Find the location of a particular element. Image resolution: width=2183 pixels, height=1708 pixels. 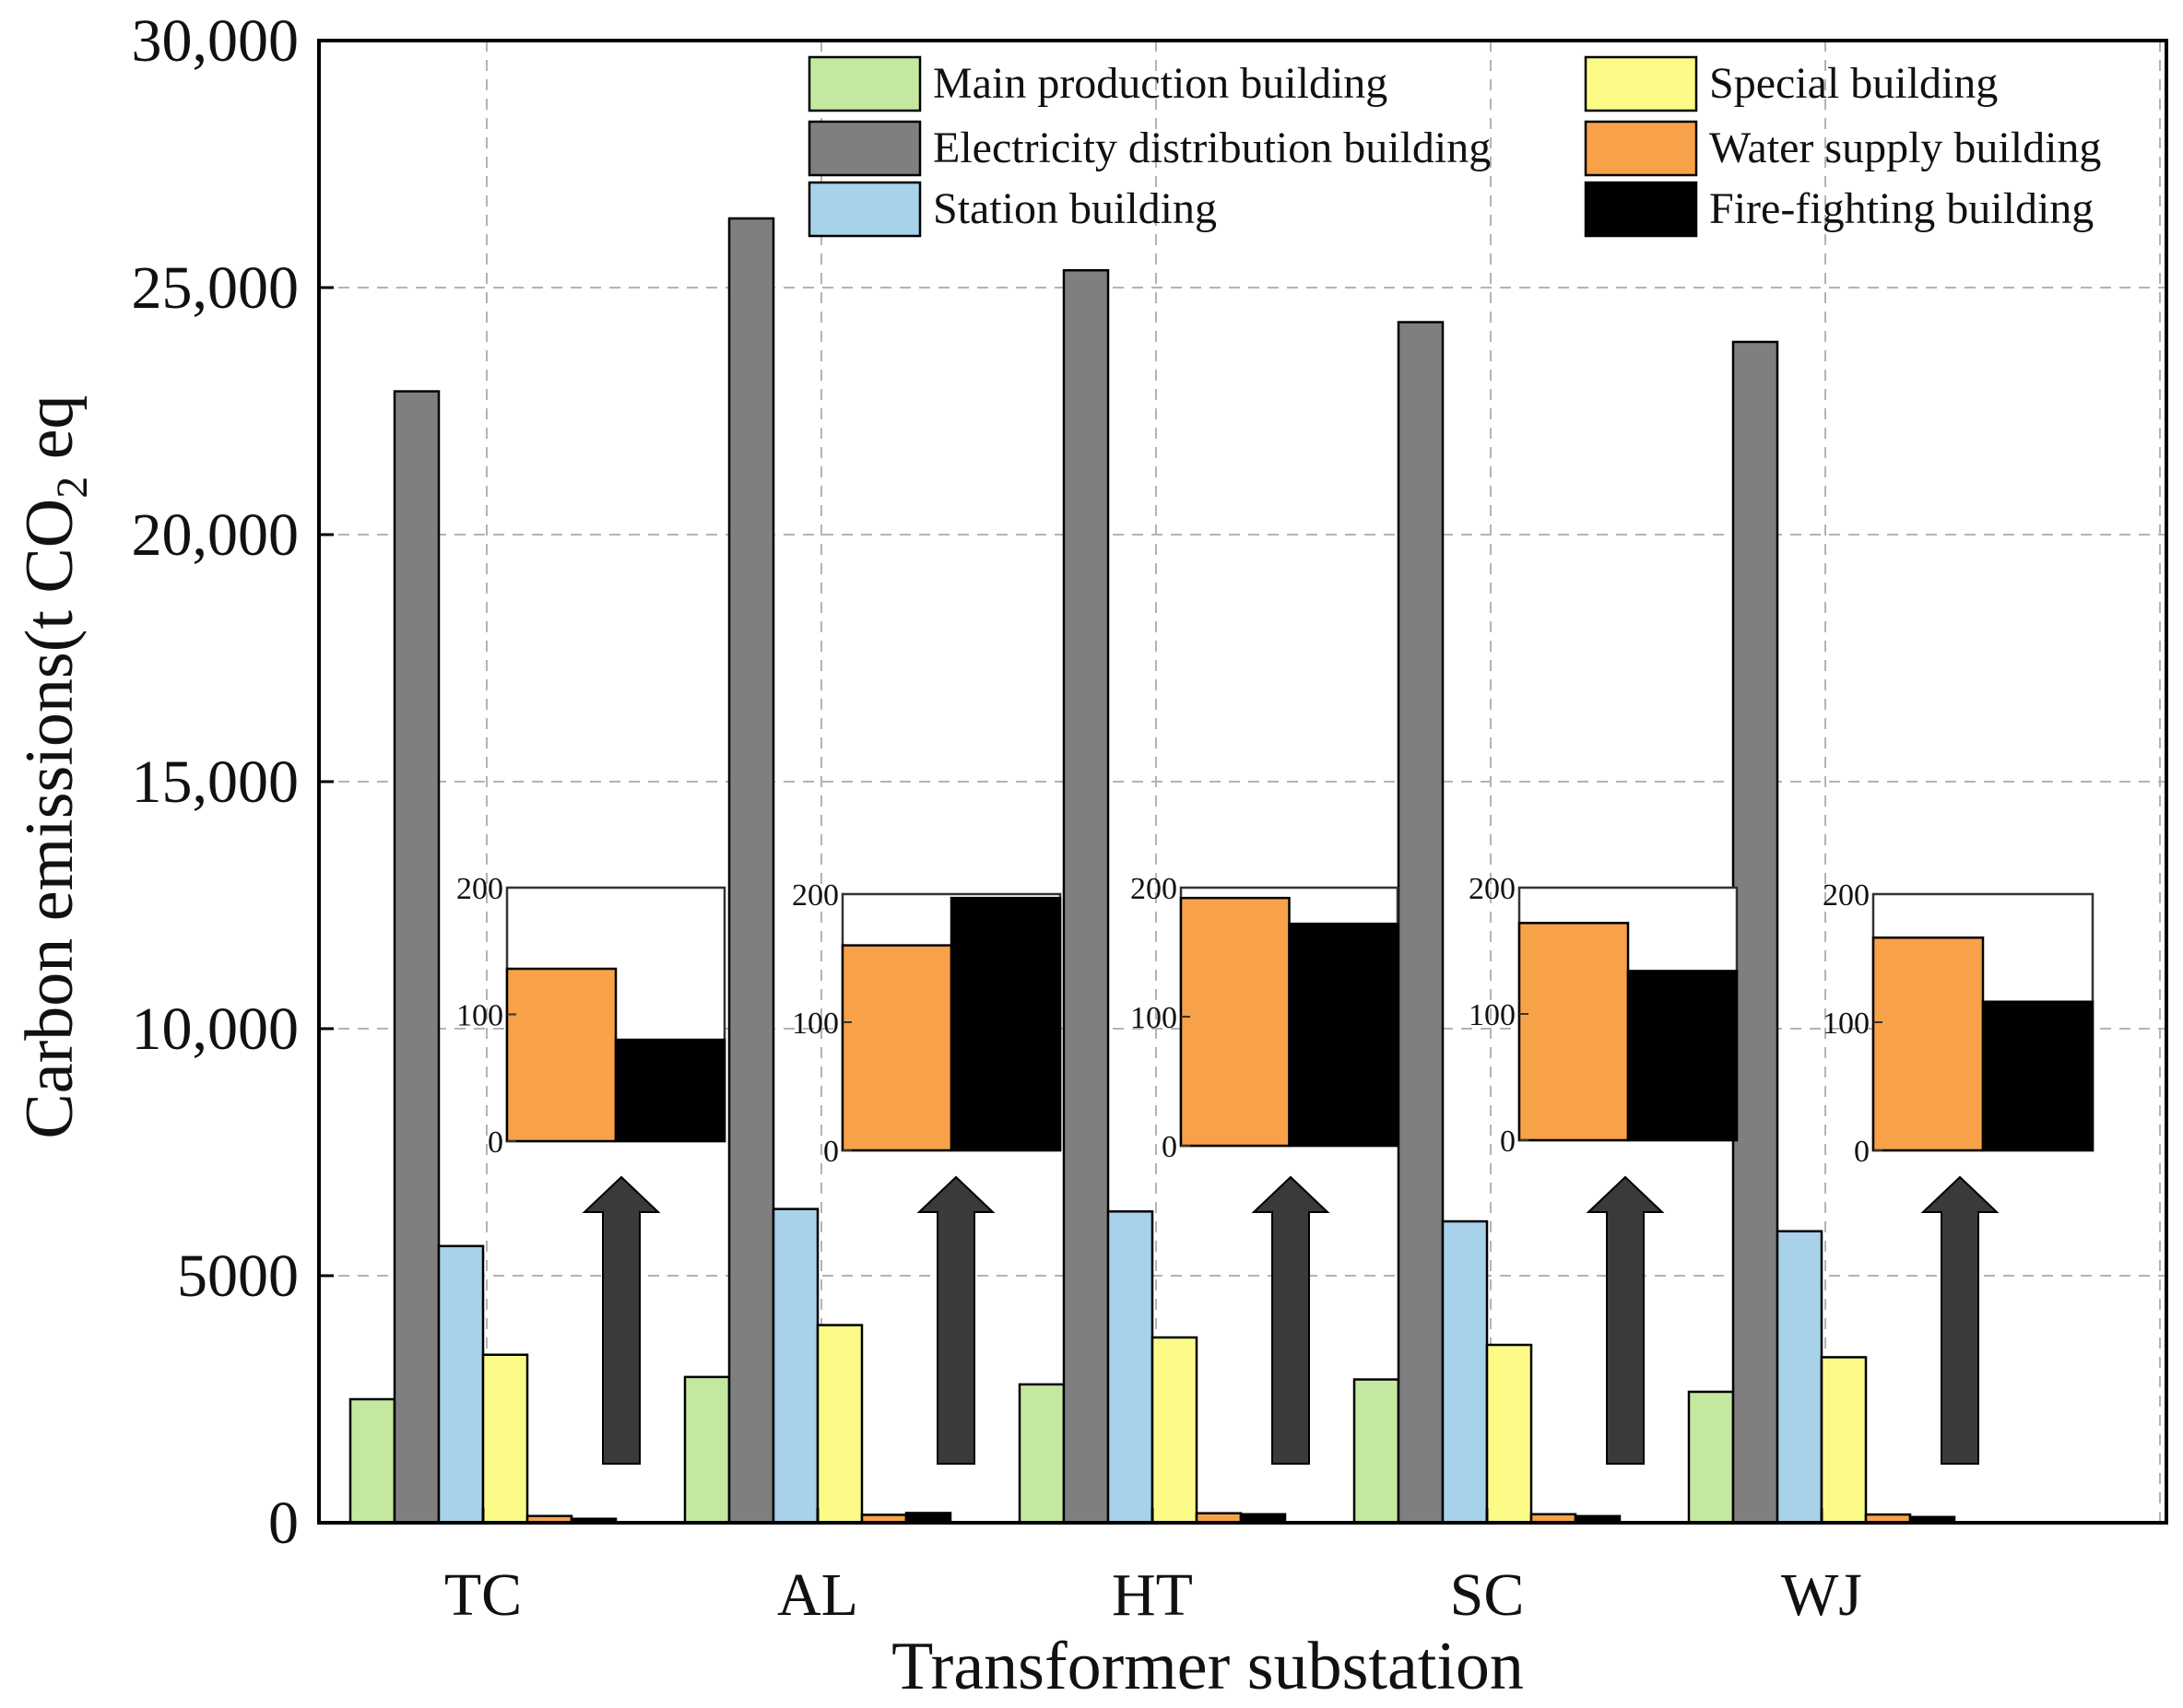

inset-bar-fire-fighting-building-tc is located at coordinates (670, 1090).